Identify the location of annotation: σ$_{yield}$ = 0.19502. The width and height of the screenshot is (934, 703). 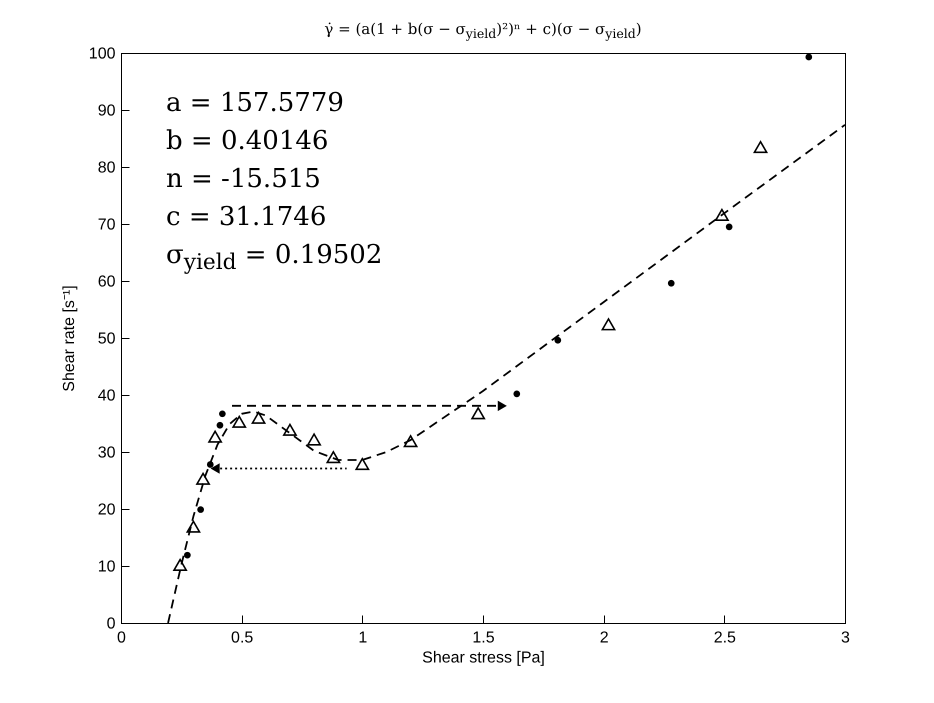
(274, 258).